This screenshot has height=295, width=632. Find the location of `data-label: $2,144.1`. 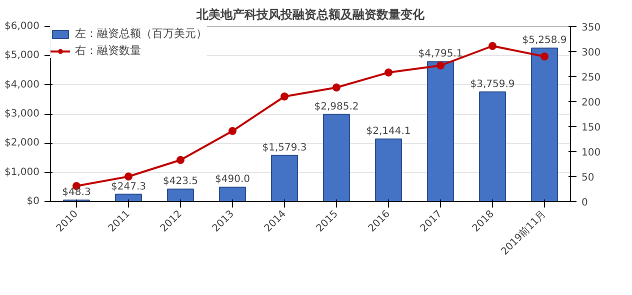

data-label: $2,144.1 is located at coordinates (388, 131).